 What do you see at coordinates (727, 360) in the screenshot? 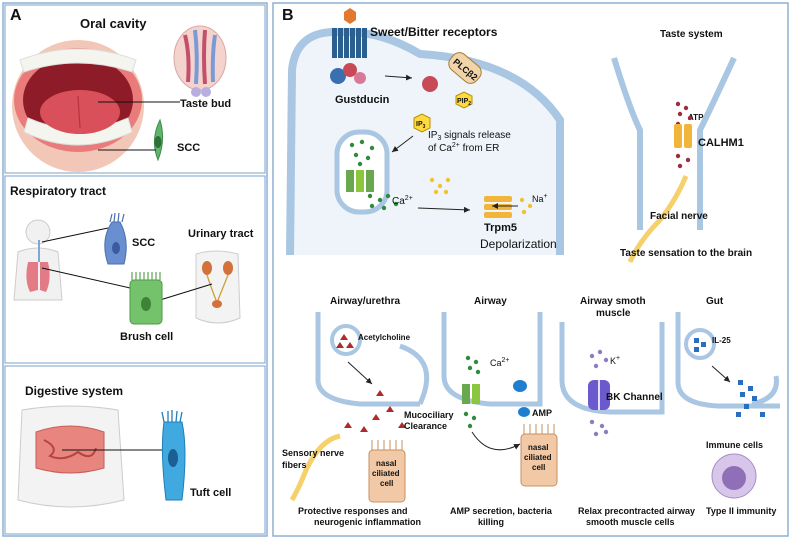
I see `gut-epithelium` at bounding box center [727, 360].